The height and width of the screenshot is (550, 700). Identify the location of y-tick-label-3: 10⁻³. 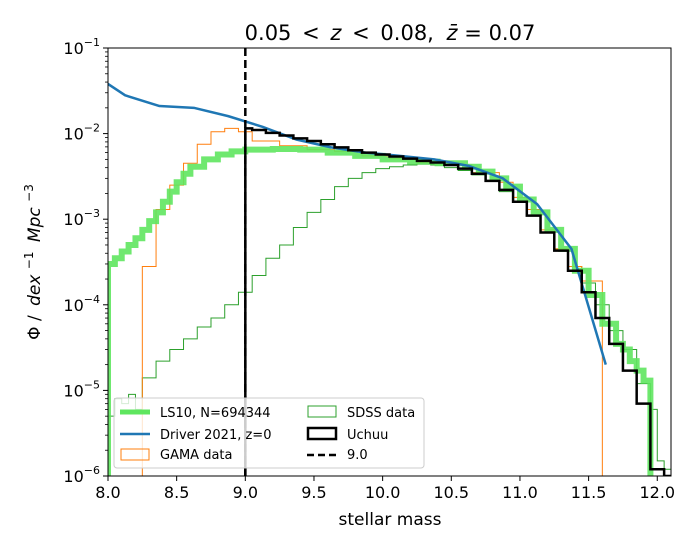
(81, 218).